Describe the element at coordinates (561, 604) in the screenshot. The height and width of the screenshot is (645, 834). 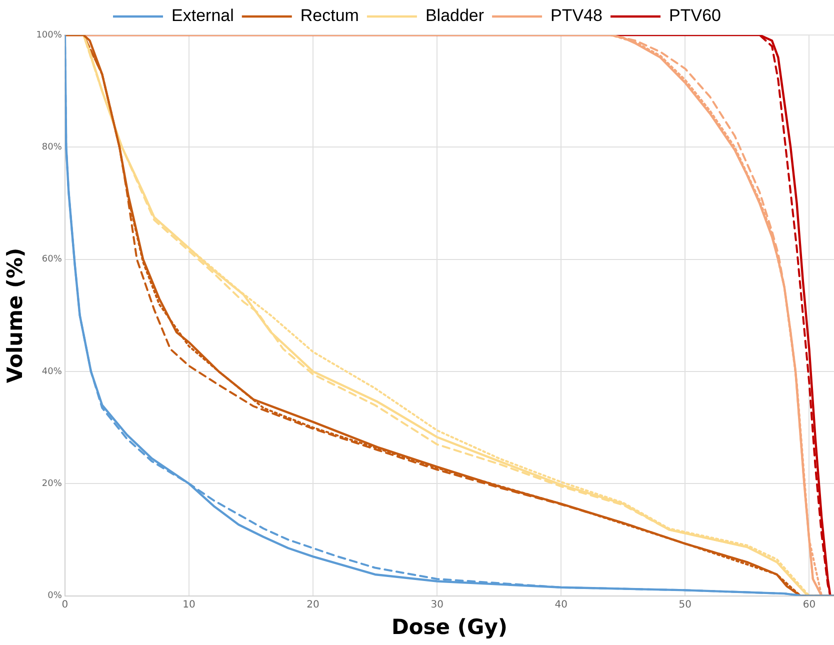
I see `x-tick-label: 40` at that location.